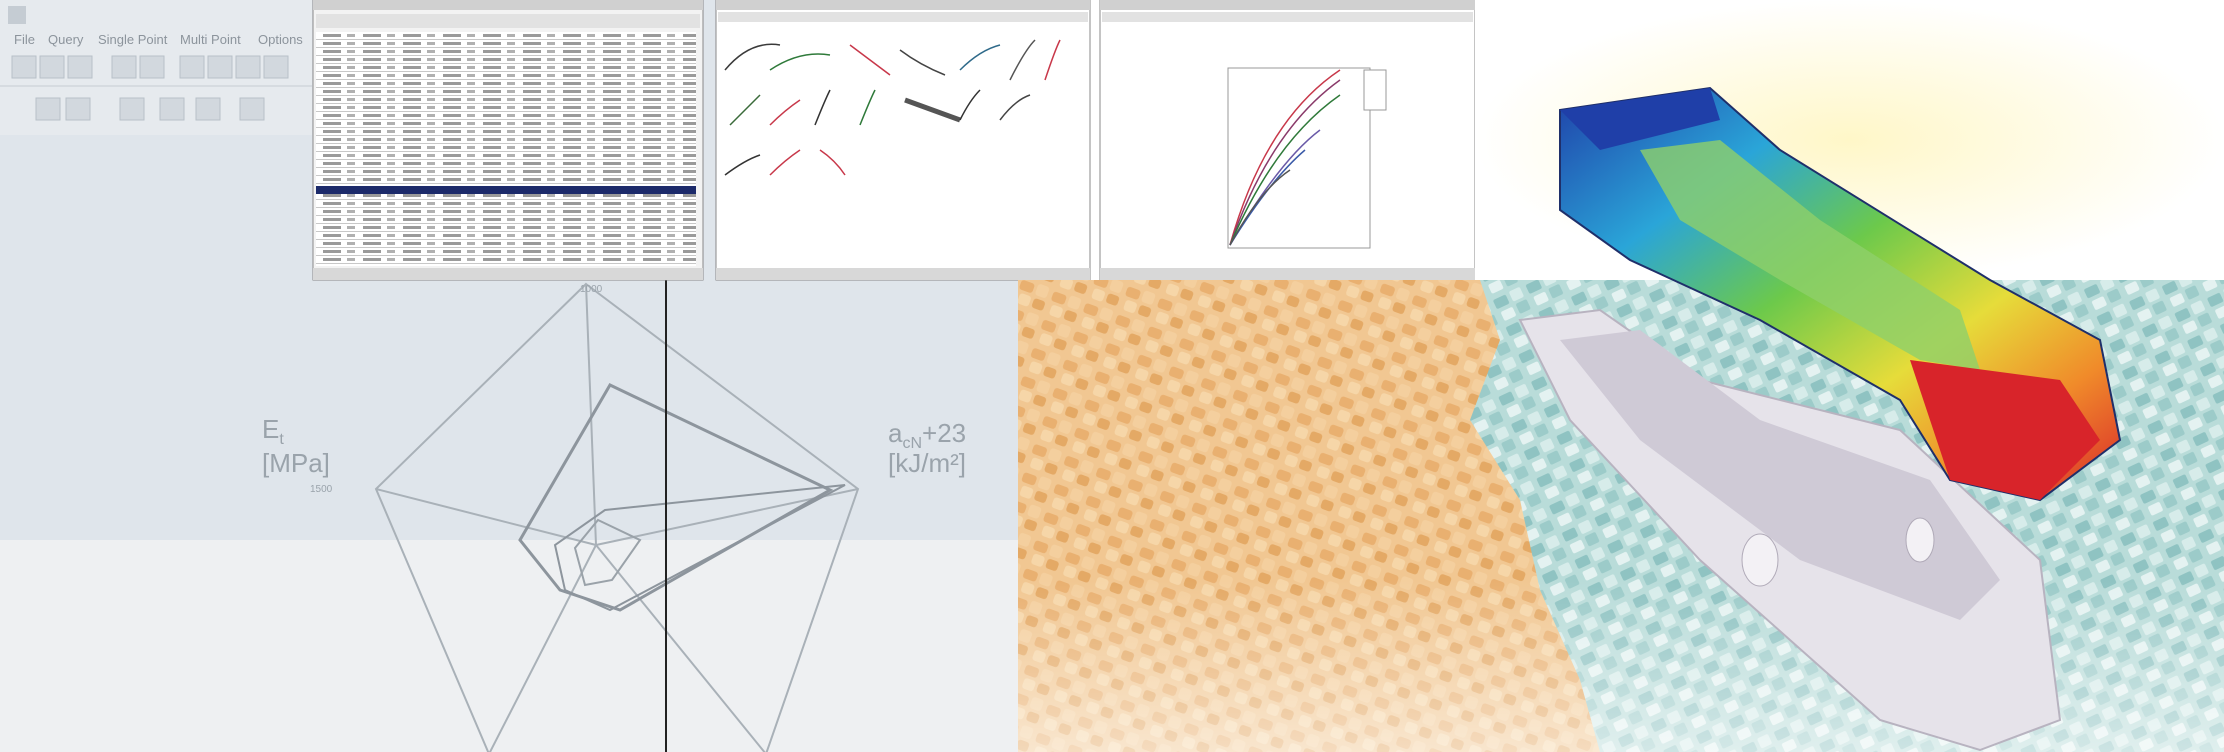  What do you see at coordinates (1287, 140) in the screenshot?
I see `window-plot` at bounding box center [1287, 140].